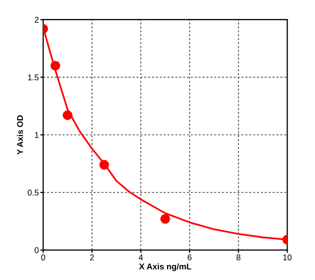 This screenshot has width=315, height=280. Describe the element at coordinates (36, 135) in the screenshot. I see `y-tick-label: 1` at that location.